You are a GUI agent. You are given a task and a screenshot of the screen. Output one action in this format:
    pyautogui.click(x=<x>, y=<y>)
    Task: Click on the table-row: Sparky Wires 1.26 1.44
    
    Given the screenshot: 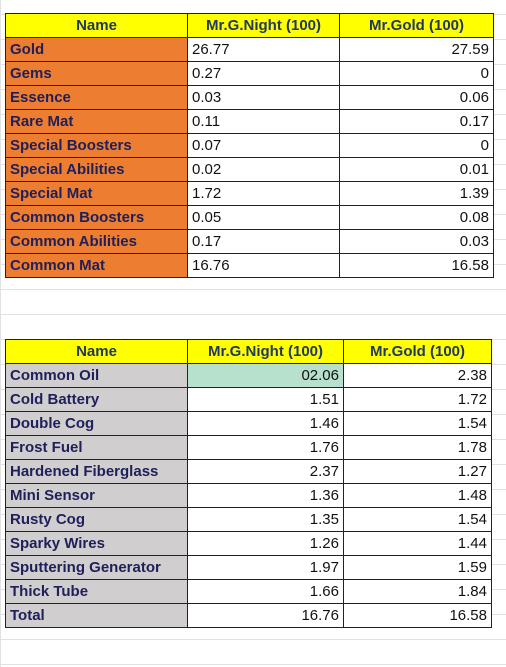 What is the action you would take?
    pyautogui.click(x=248, y=543)
    